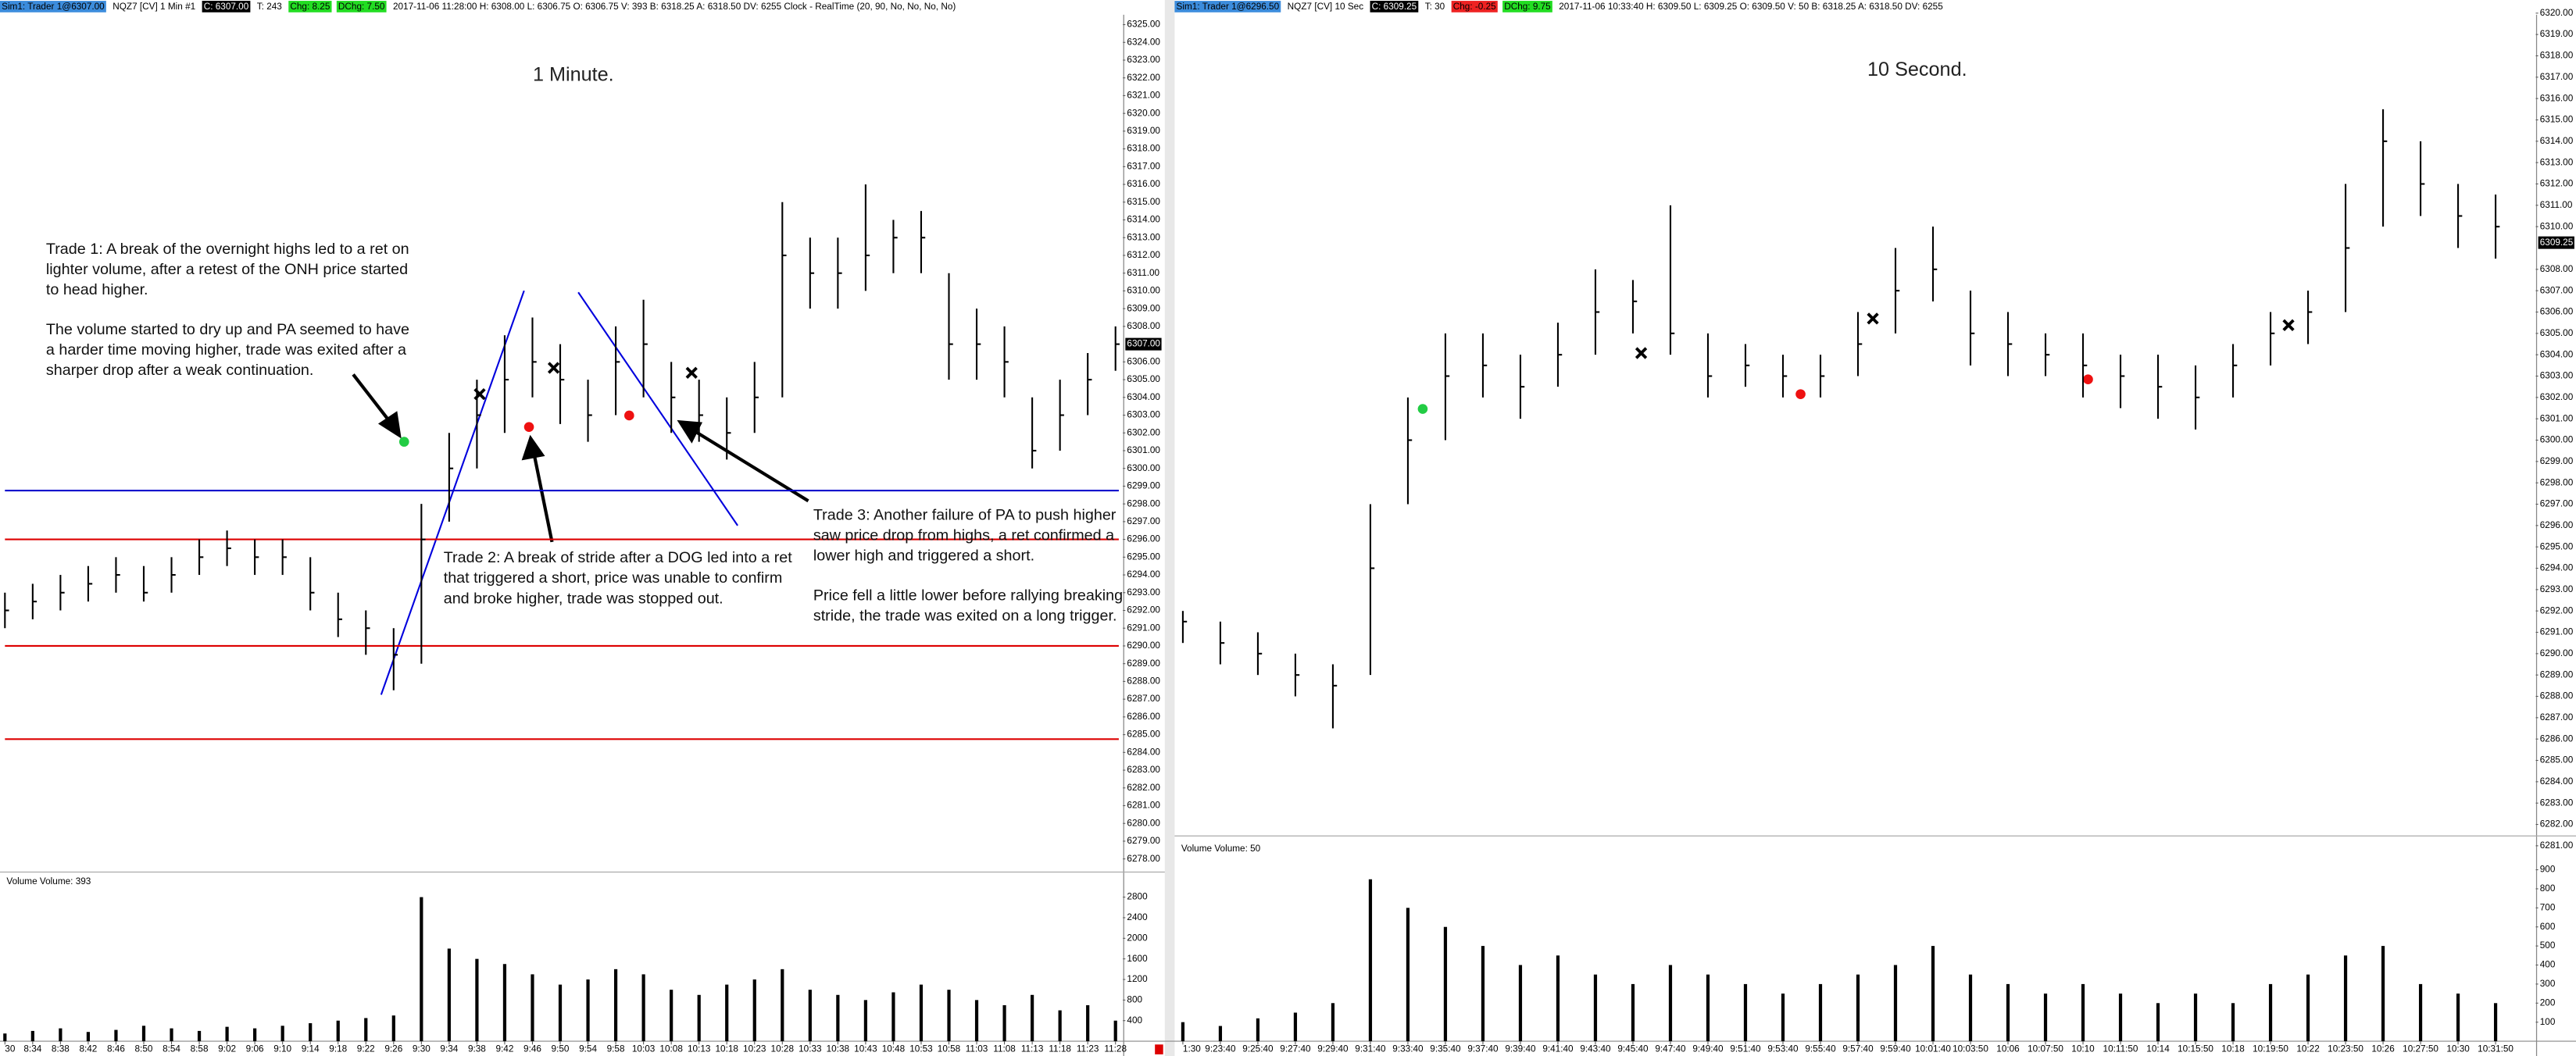  Describe the element at coordinates (1144, 60) in the screenshot. I see `y-tick-label: 6323.00` at that location.